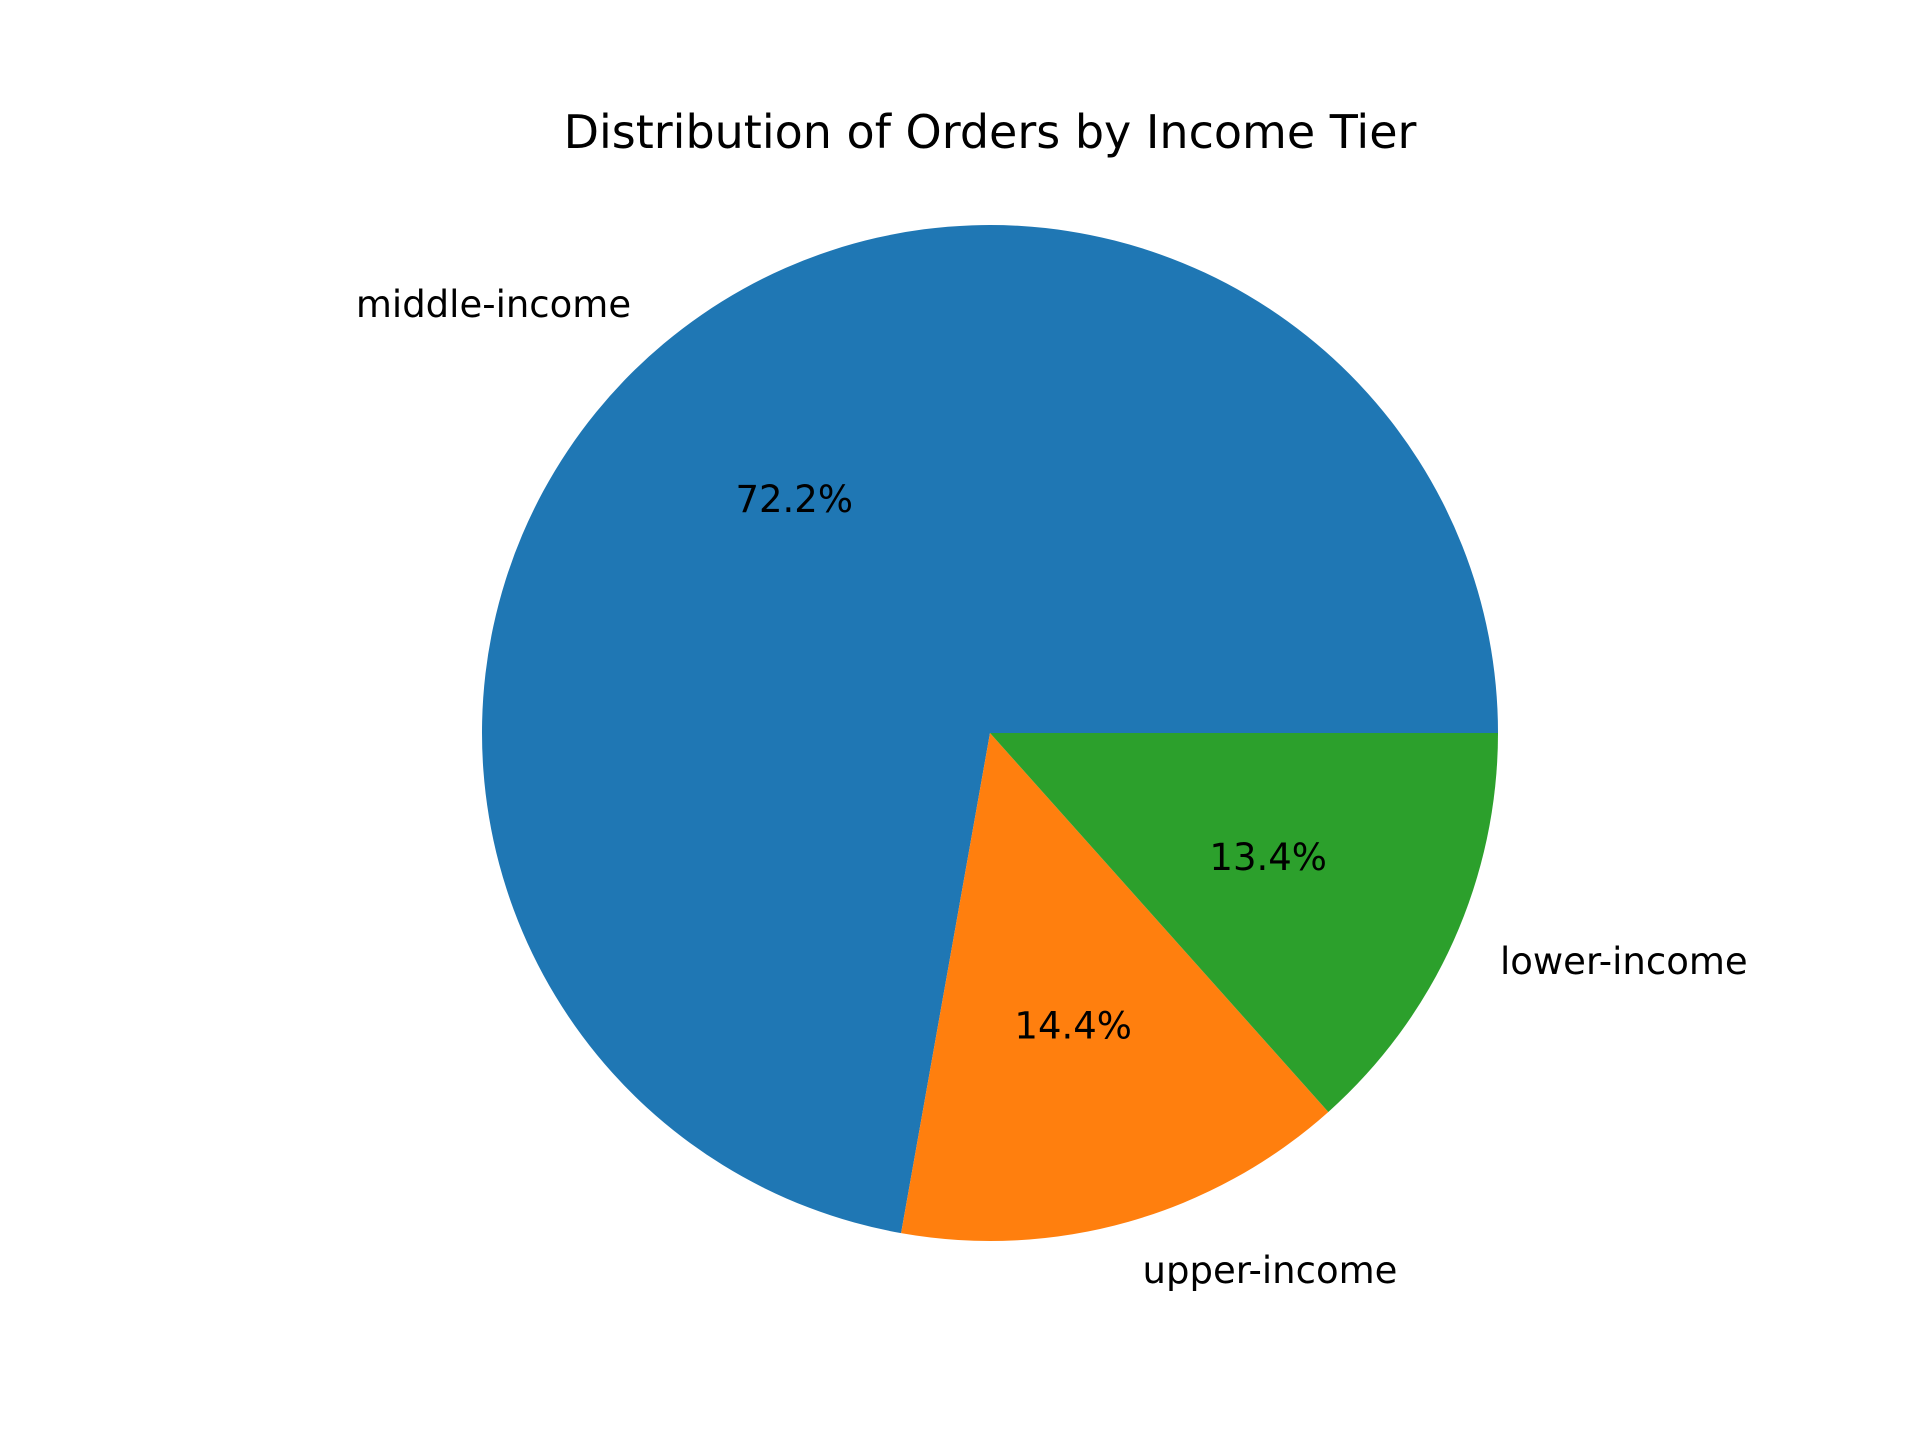  What do you see at coordinates (1268, 857) in the screenshot?
I see `pct-label-lower-income: 13.4%` at bounding box center [1268, 857].